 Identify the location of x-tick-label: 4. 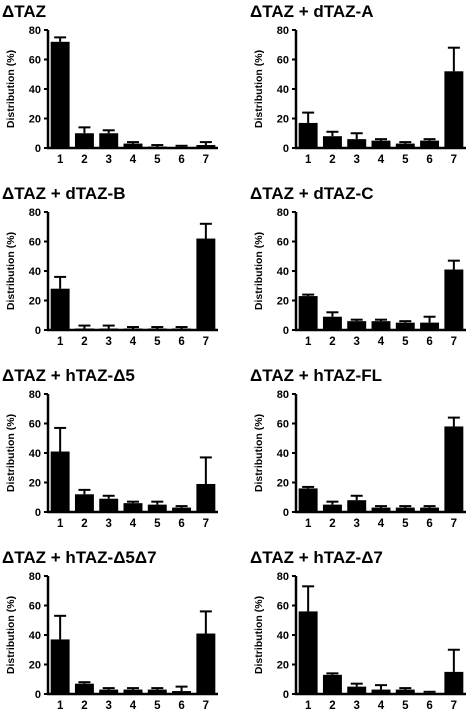
(381, 524).